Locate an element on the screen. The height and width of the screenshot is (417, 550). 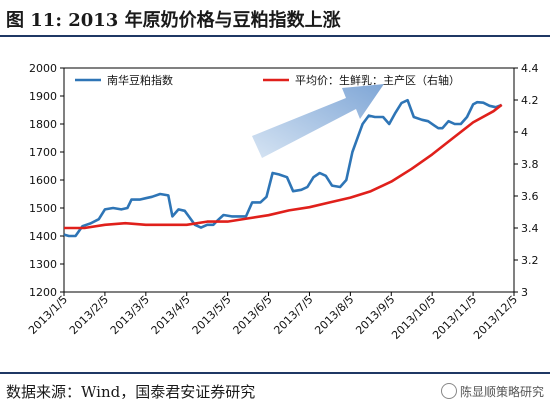
watermark-label: 陈显顺策略研究 is located at coordinates (501, 392).